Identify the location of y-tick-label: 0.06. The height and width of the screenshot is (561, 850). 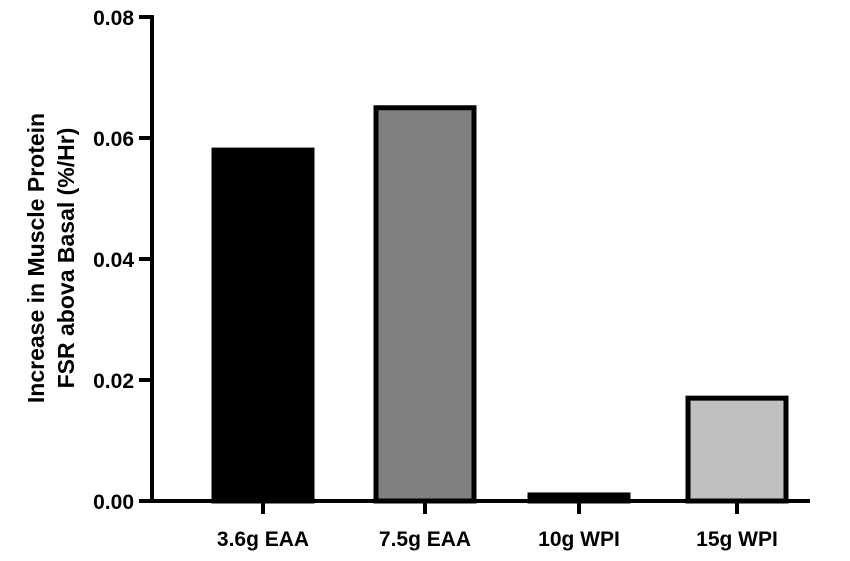
(113, 139).